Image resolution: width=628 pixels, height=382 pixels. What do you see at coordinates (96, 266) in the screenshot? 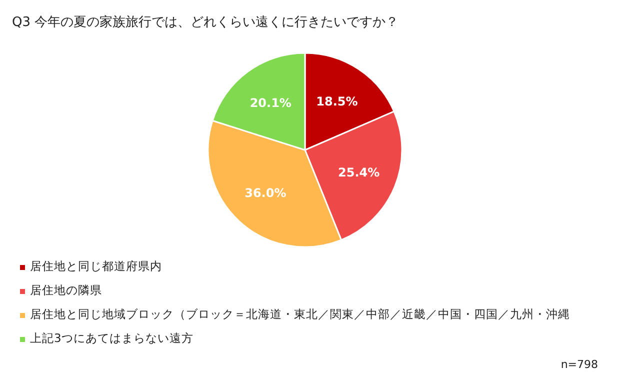
I see `legend-label: 居住地と同じ都道府県内` at bounding box center [96, 266].